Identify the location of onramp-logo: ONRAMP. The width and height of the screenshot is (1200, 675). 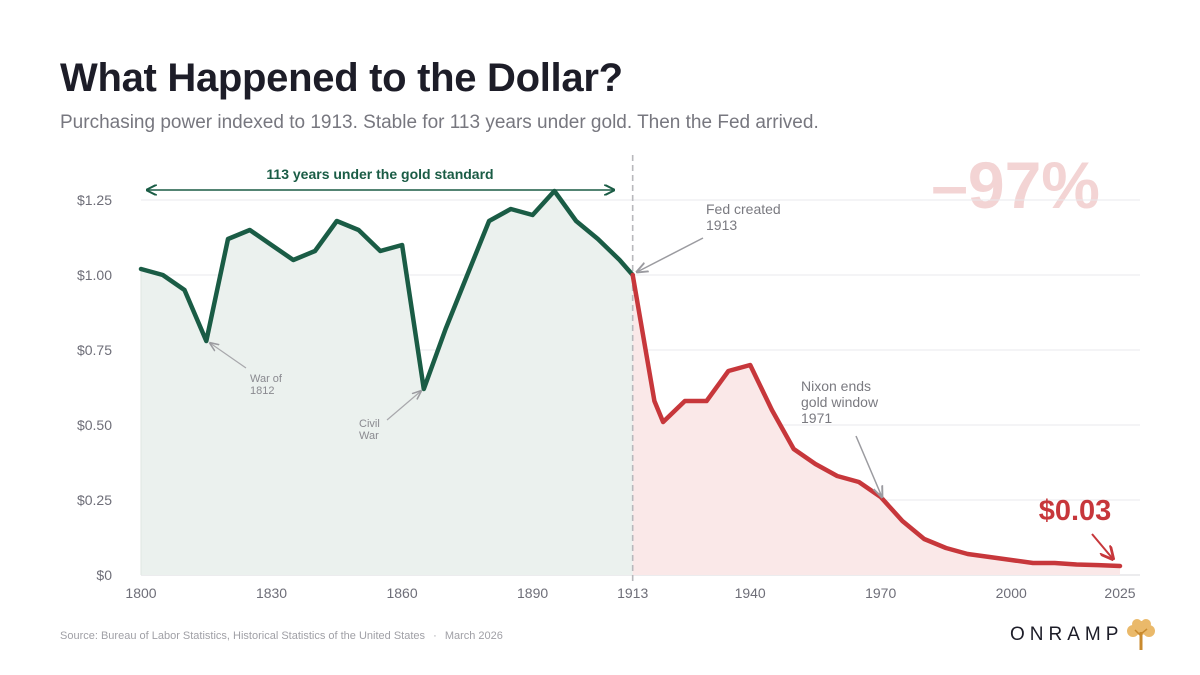
(1084, 635).